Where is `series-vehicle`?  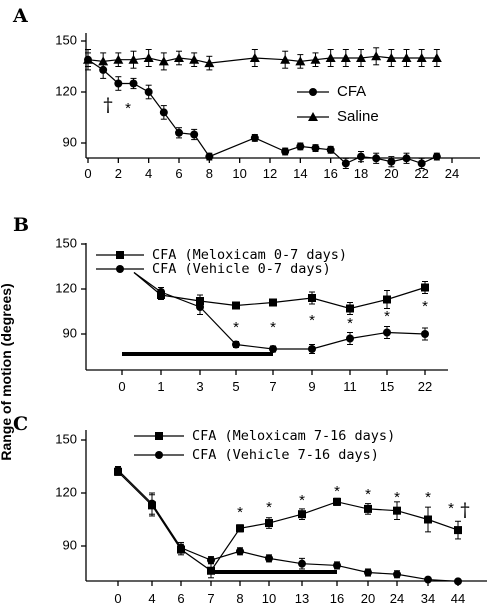 series-vehicle is located at coordinates (288, 526).